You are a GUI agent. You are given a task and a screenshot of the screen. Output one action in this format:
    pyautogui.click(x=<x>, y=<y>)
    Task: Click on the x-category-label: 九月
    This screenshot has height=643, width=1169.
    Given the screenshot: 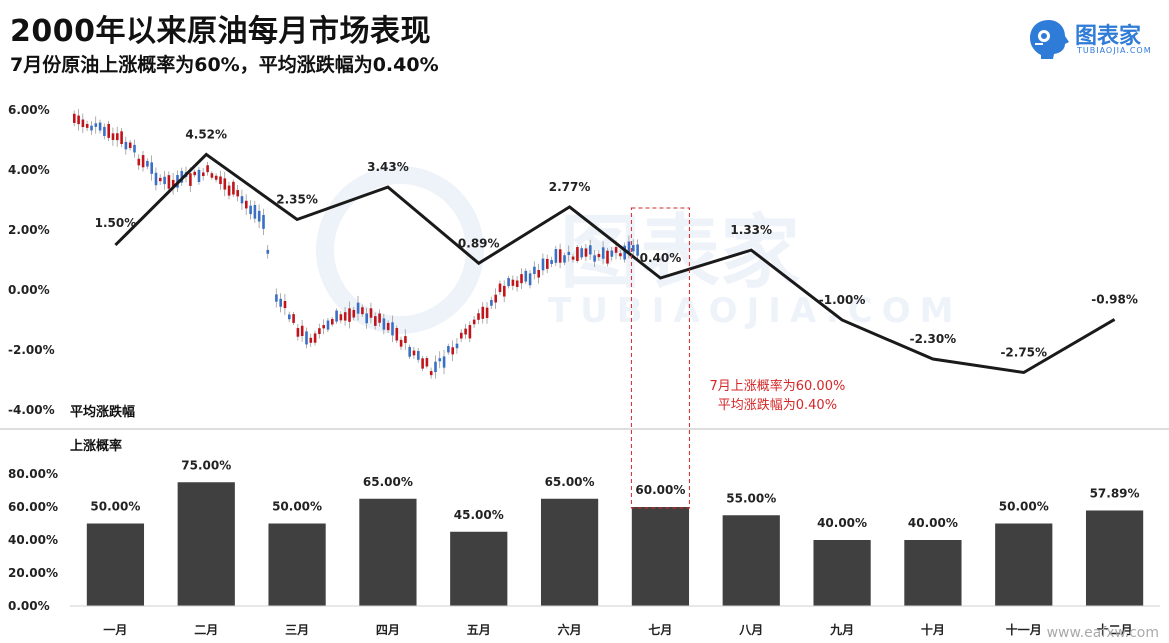 What is the action you would take?
    pyautogui.click(x=841, y=629)
    